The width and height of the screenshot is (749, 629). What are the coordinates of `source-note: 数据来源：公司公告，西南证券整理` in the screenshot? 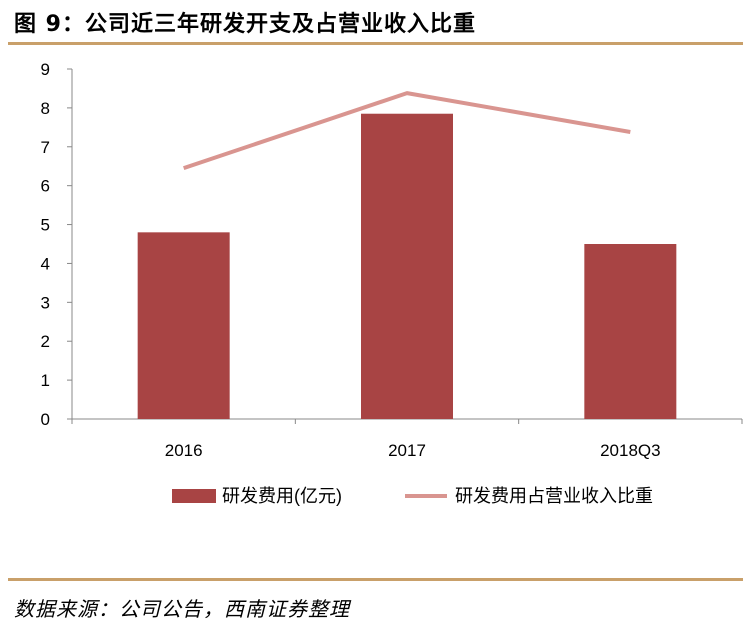 It's located at (182, 609).